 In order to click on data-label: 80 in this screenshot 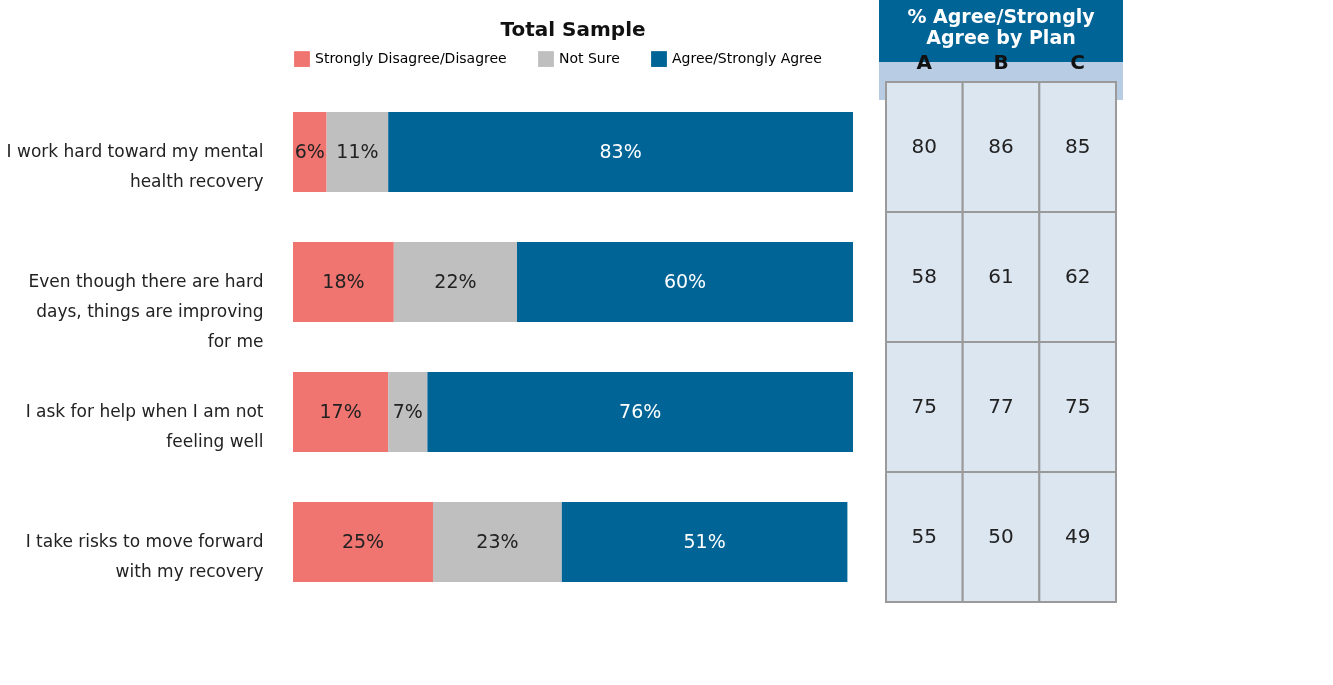, I will do `click(924, 146)`.